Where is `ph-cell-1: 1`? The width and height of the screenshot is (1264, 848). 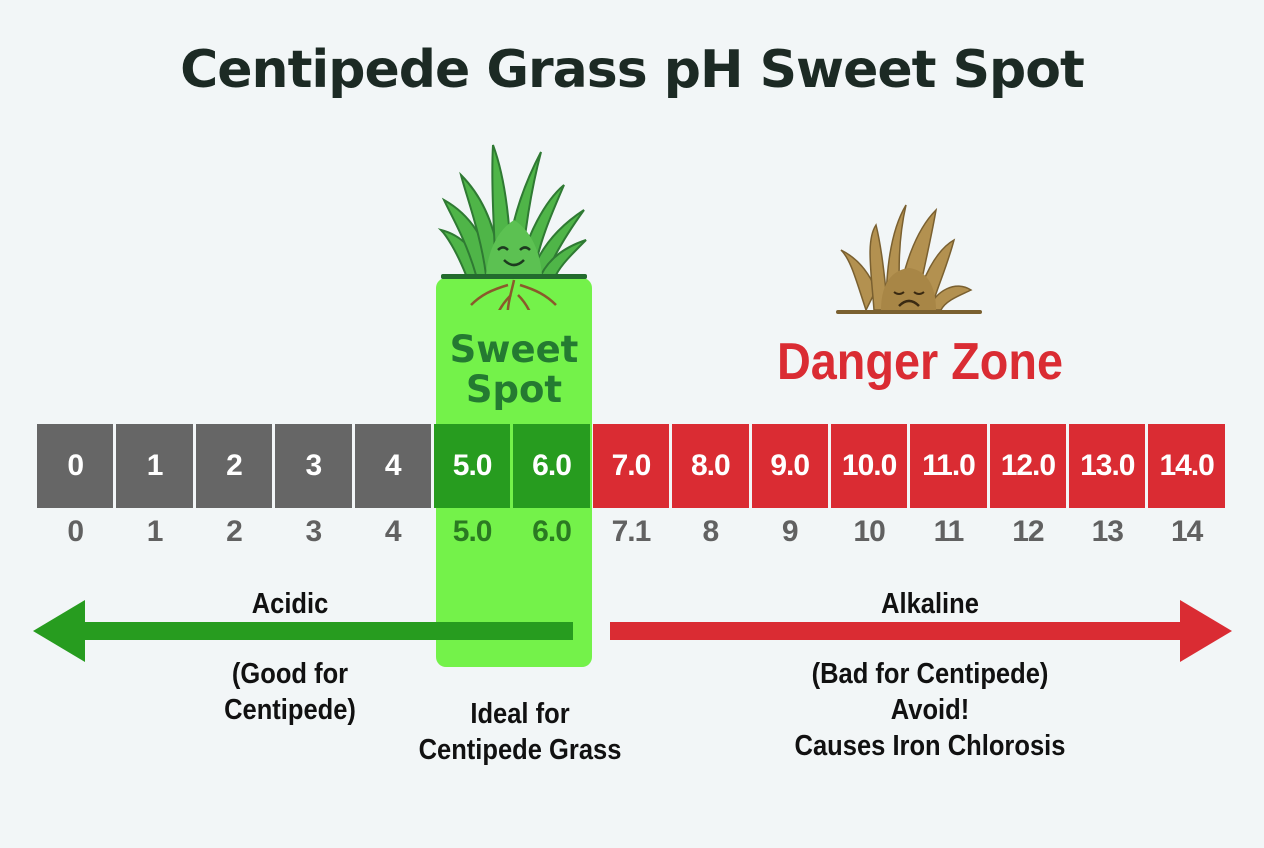 ph-cell-1: 1 is located at coordinates (154, 466).